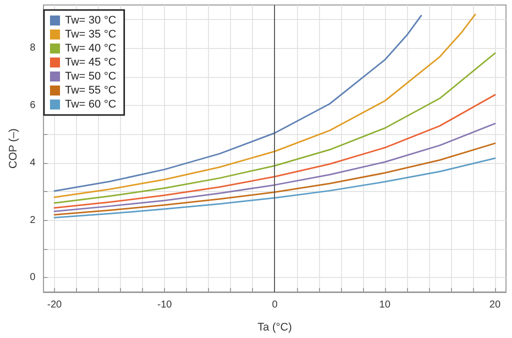 This screenshot has height=338, width=512. Describe the element at coordinates (164, 305) in the screenshot. I see `x-tick-label: -10` at that location.